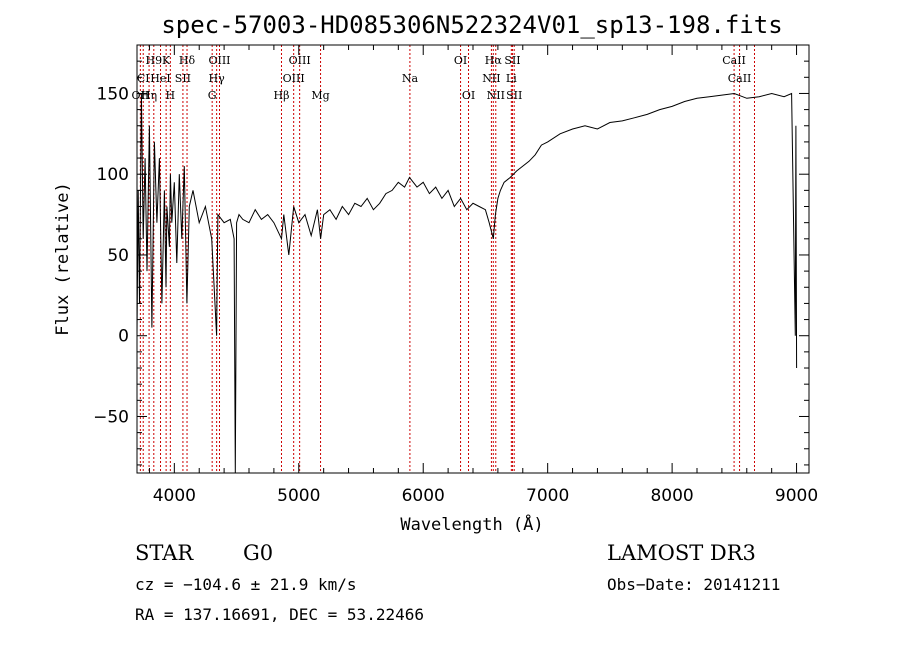 The image size is (900, 649). Describe the element at coordinates (217, 78) in the screenshot. I see `line-label: Hγ` at that location.